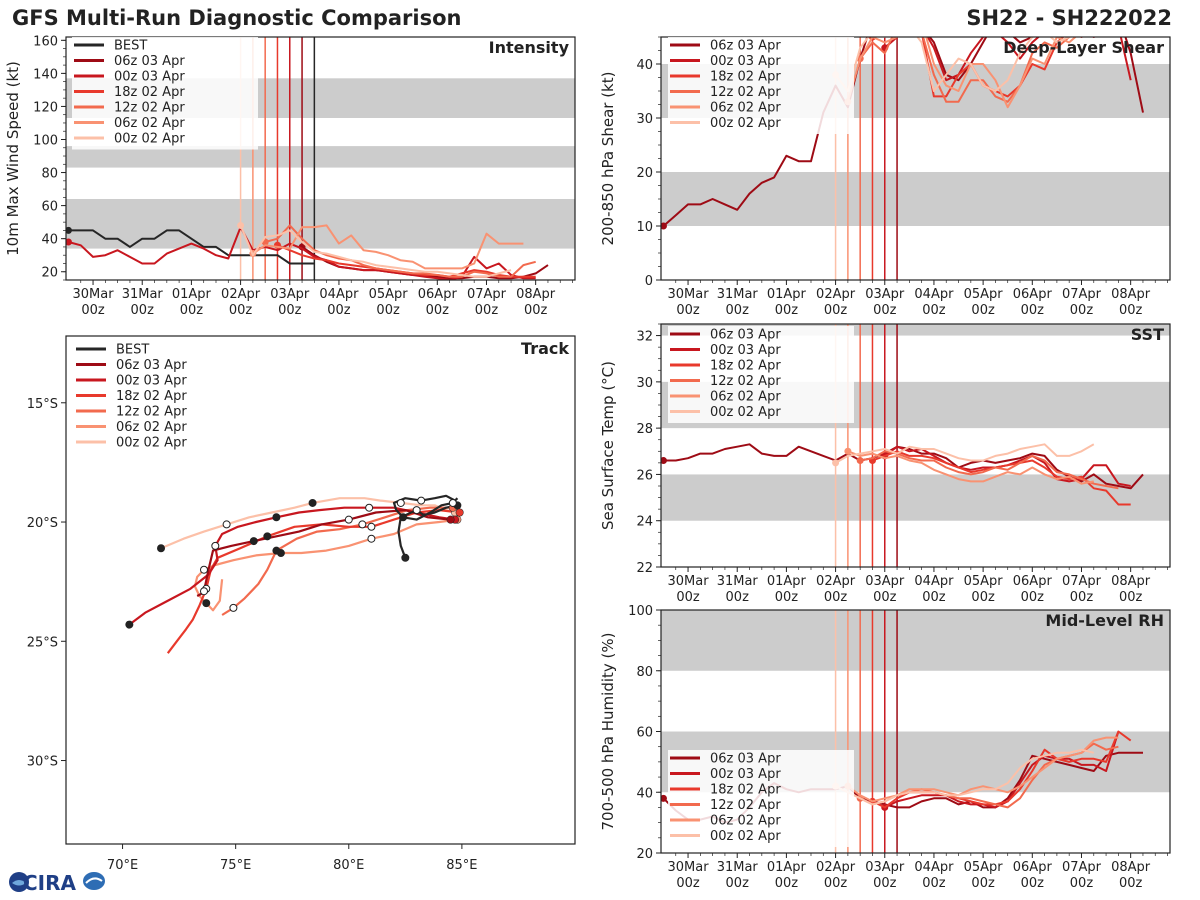 The image size is (1200, 900). Describe the element at coordinates (1082, 883) in the screenshot. I see `rh-xtick-sublabel-07apr: 00z` at that location.